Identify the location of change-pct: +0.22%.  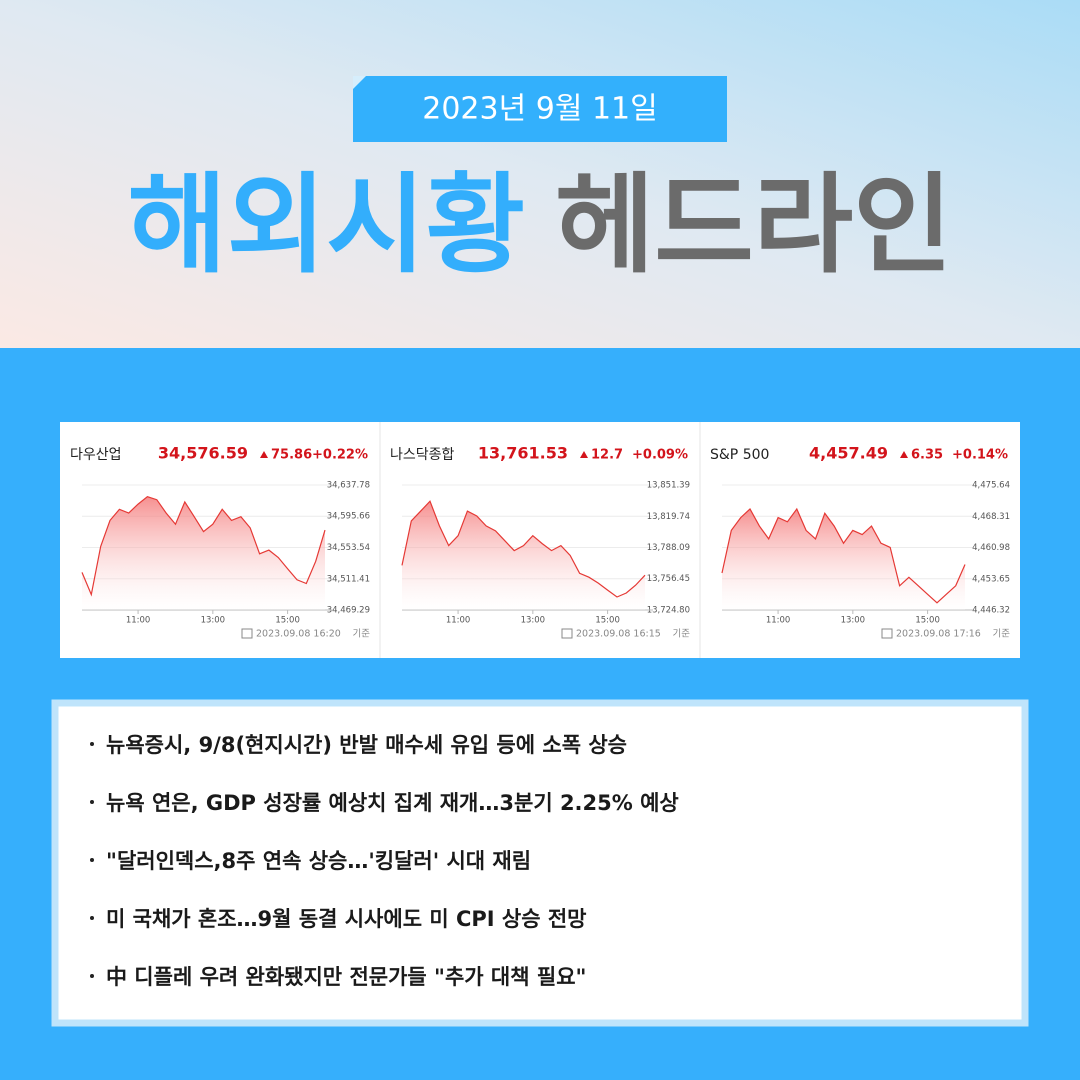
(340, 455).